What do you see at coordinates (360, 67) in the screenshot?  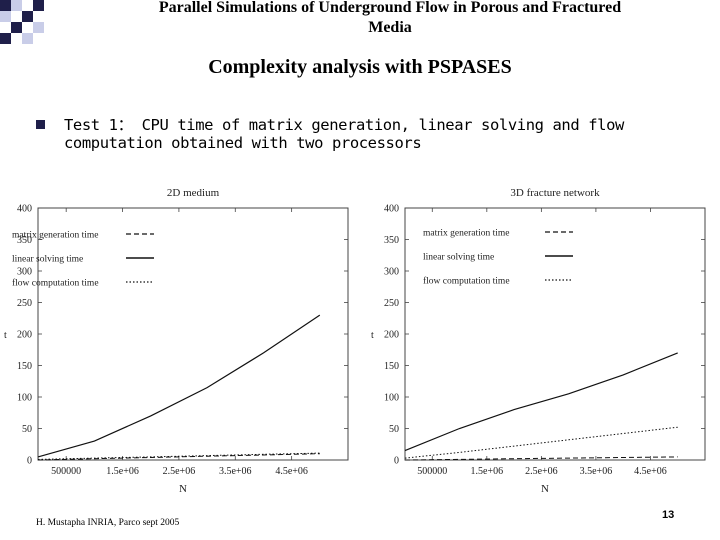 I see `slide-title: Complexity analysis with PSPASES` at bounding box center [360, 67].